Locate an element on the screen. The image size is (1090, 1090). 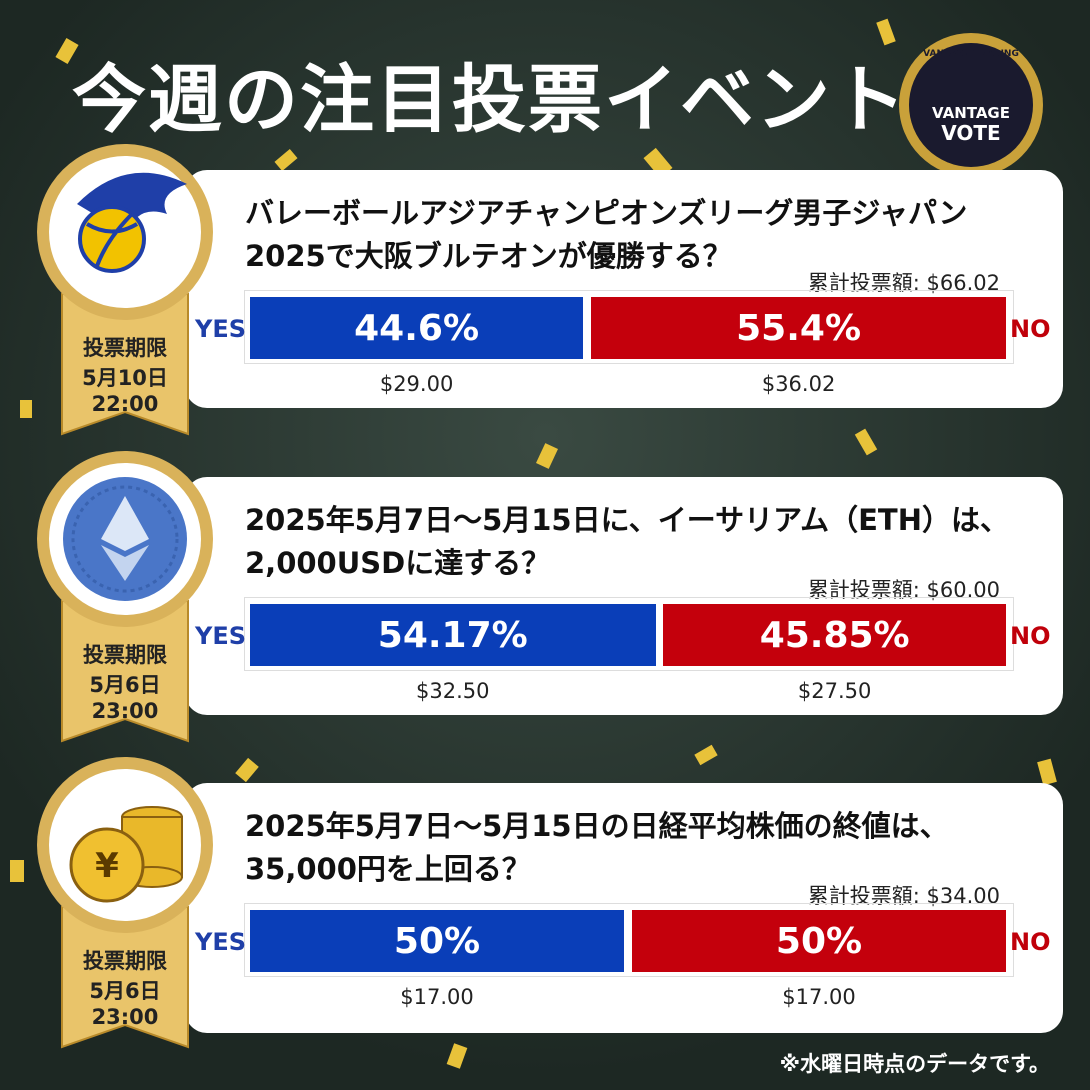
logo: VANTAGE VOTE VANTAGE TRADING is located at coordinates (971, 105).